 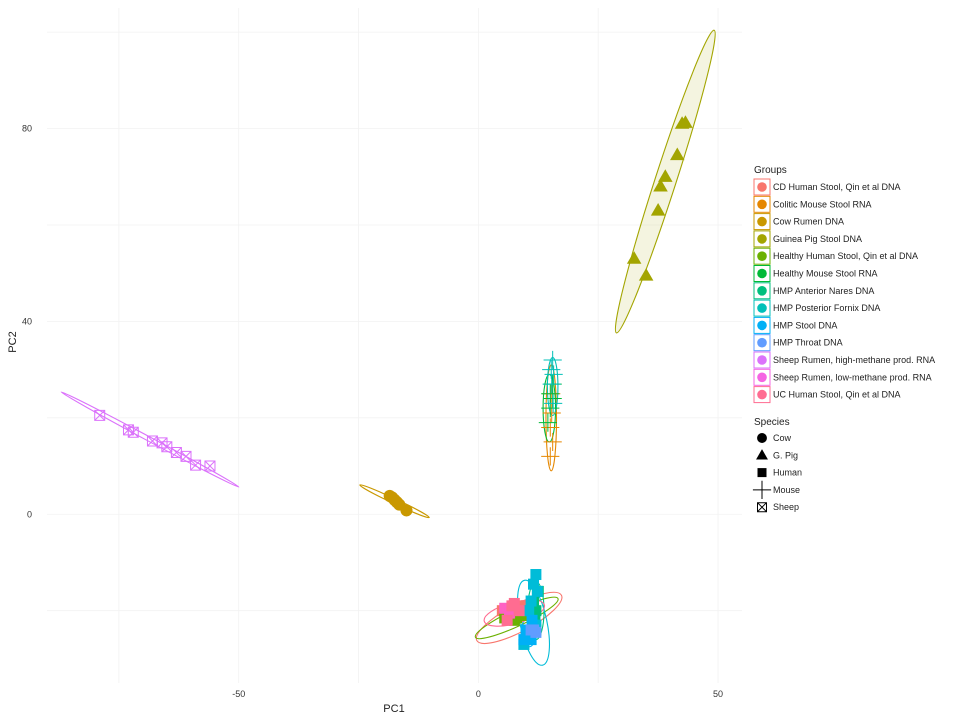 I want to click on legend-group-label: Colitic Mouse Stool RNA, so click(x=822, y=204).